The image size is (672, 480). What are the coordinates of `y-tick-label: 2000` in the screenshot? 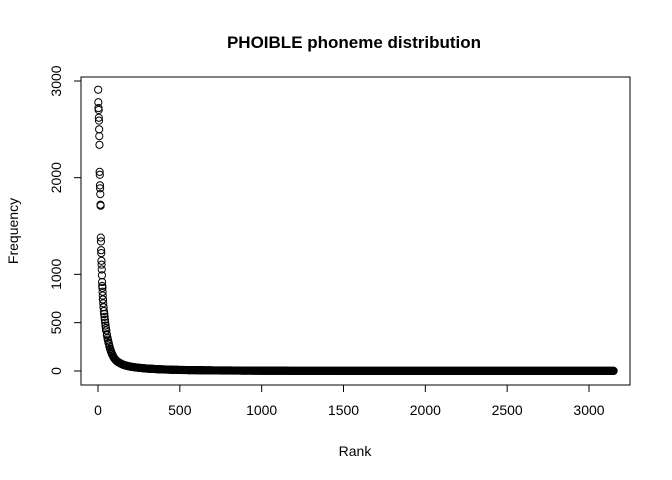 It's located at (56, 177).